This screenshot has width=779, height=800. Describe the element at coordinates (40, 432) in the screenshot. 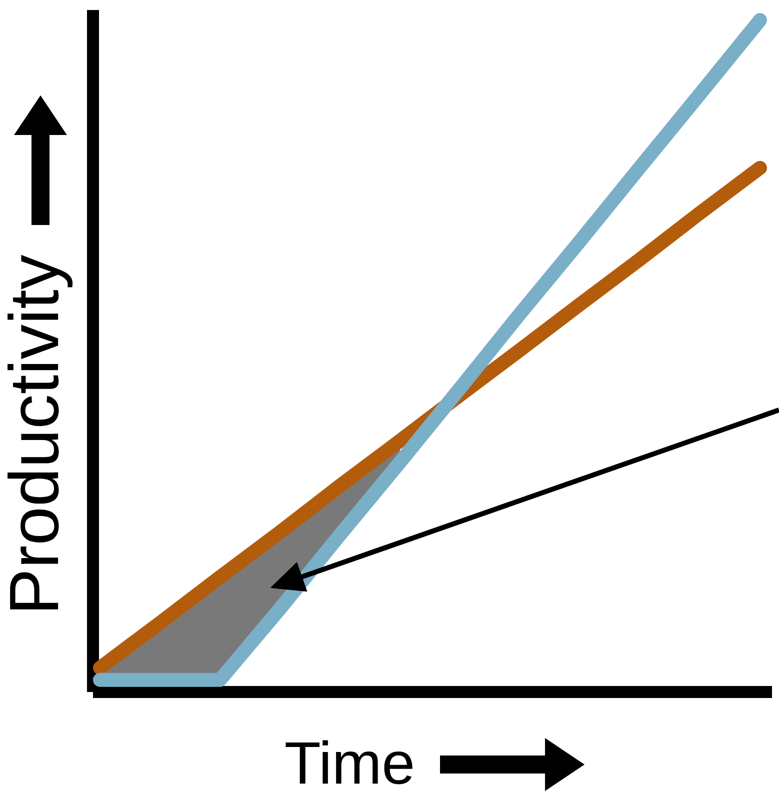

I see `y-axis-title: Productivity` at that location.